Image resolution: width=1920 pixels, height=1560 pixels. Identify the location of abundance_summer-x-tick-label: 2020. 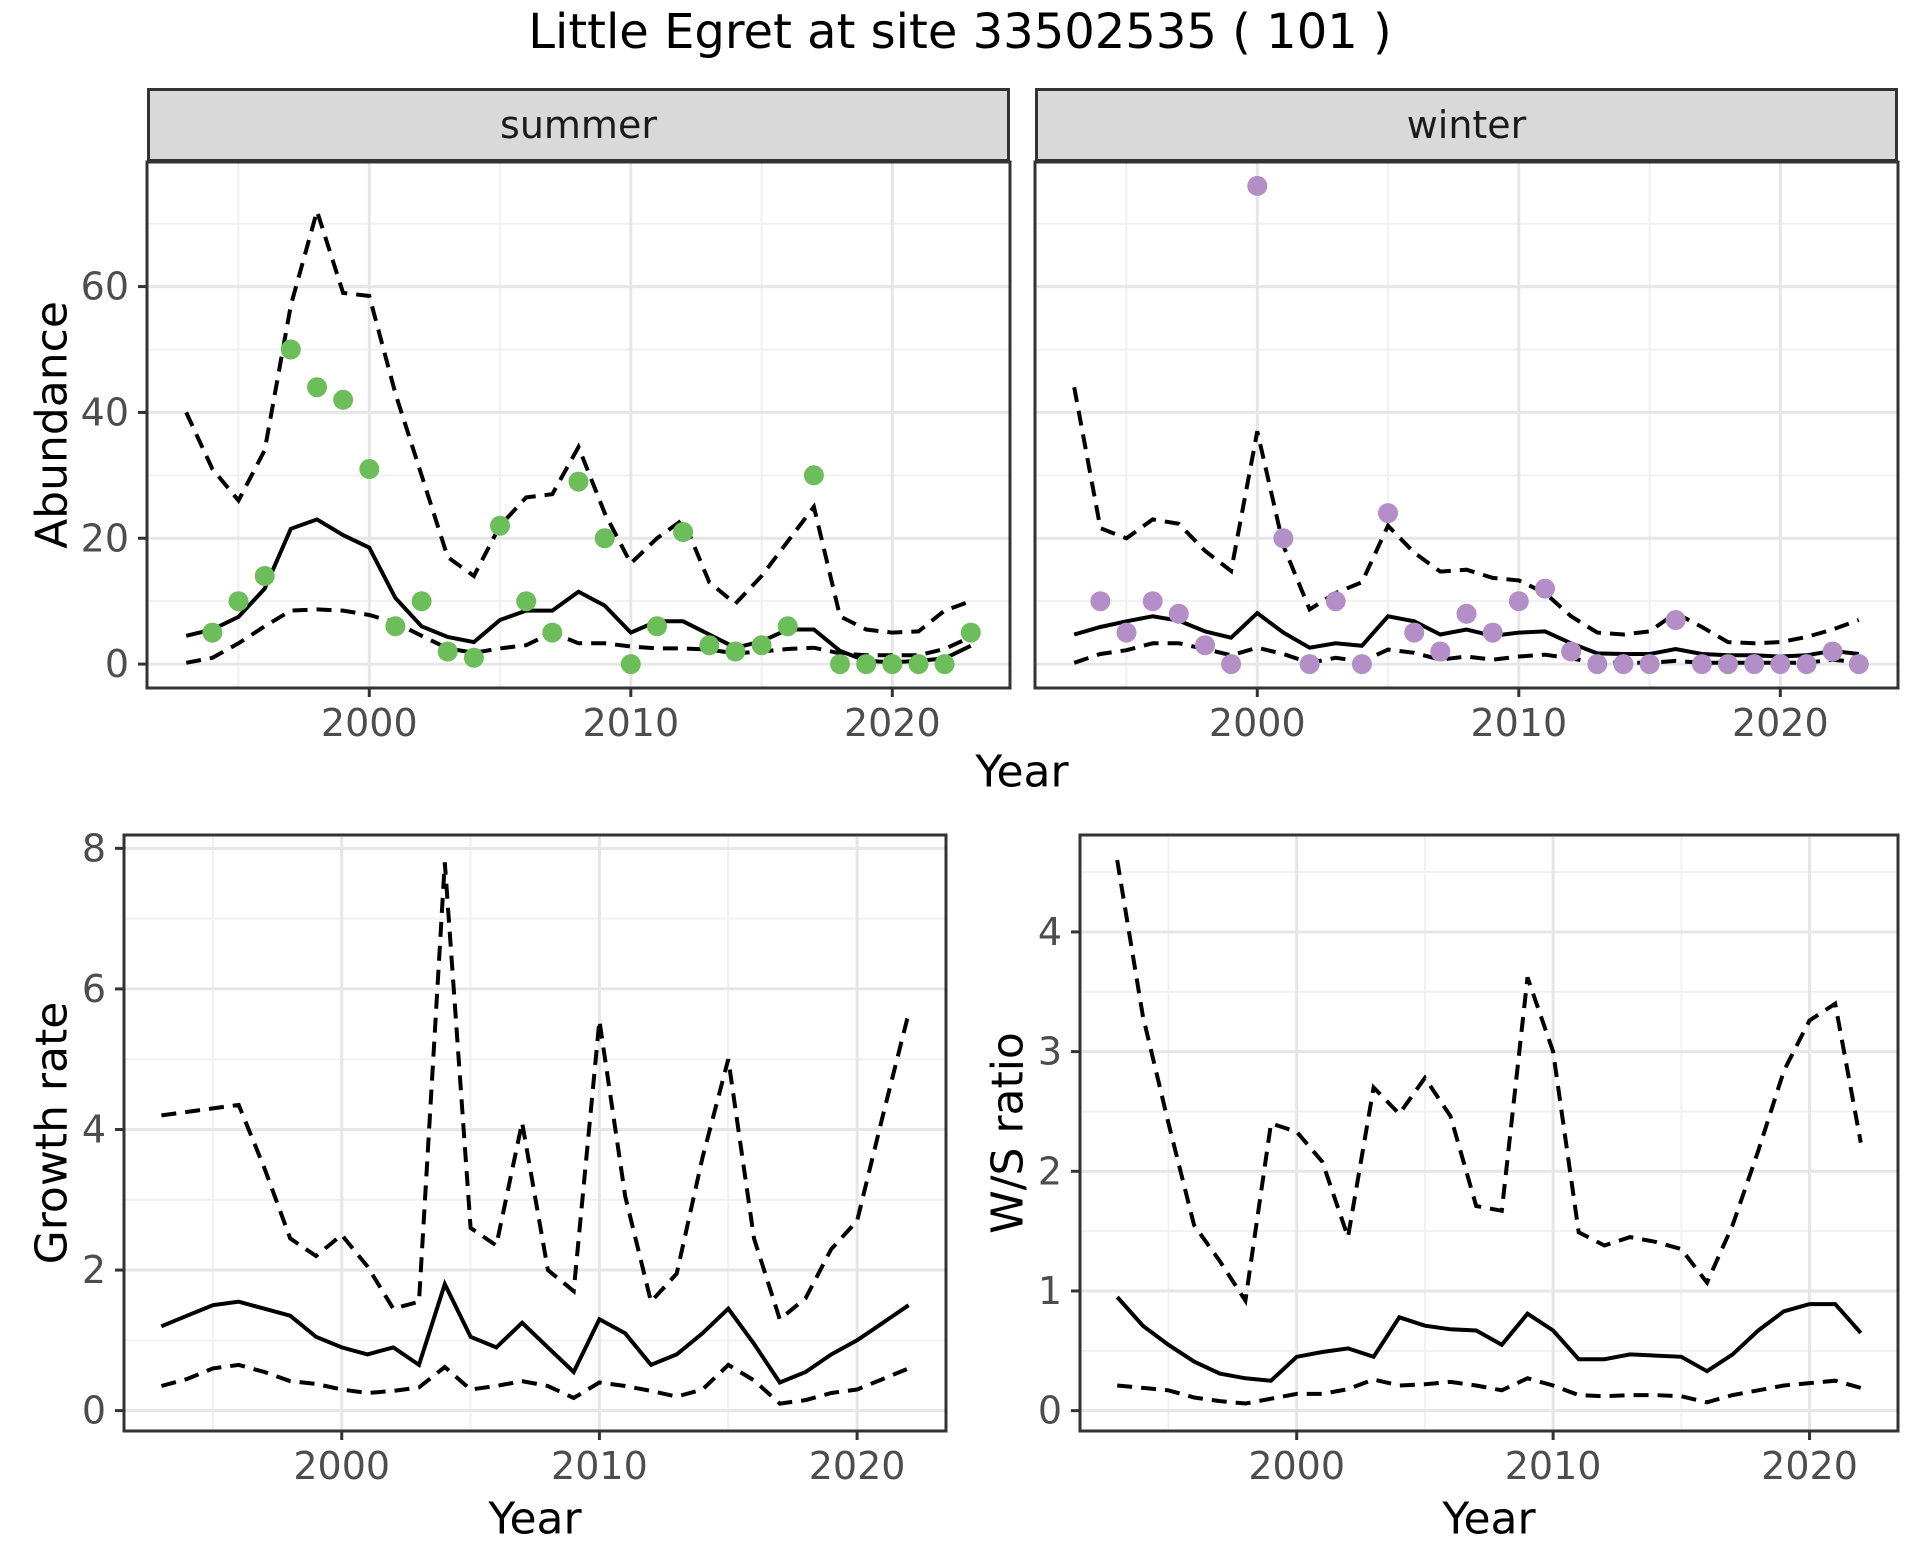
(892, 723).